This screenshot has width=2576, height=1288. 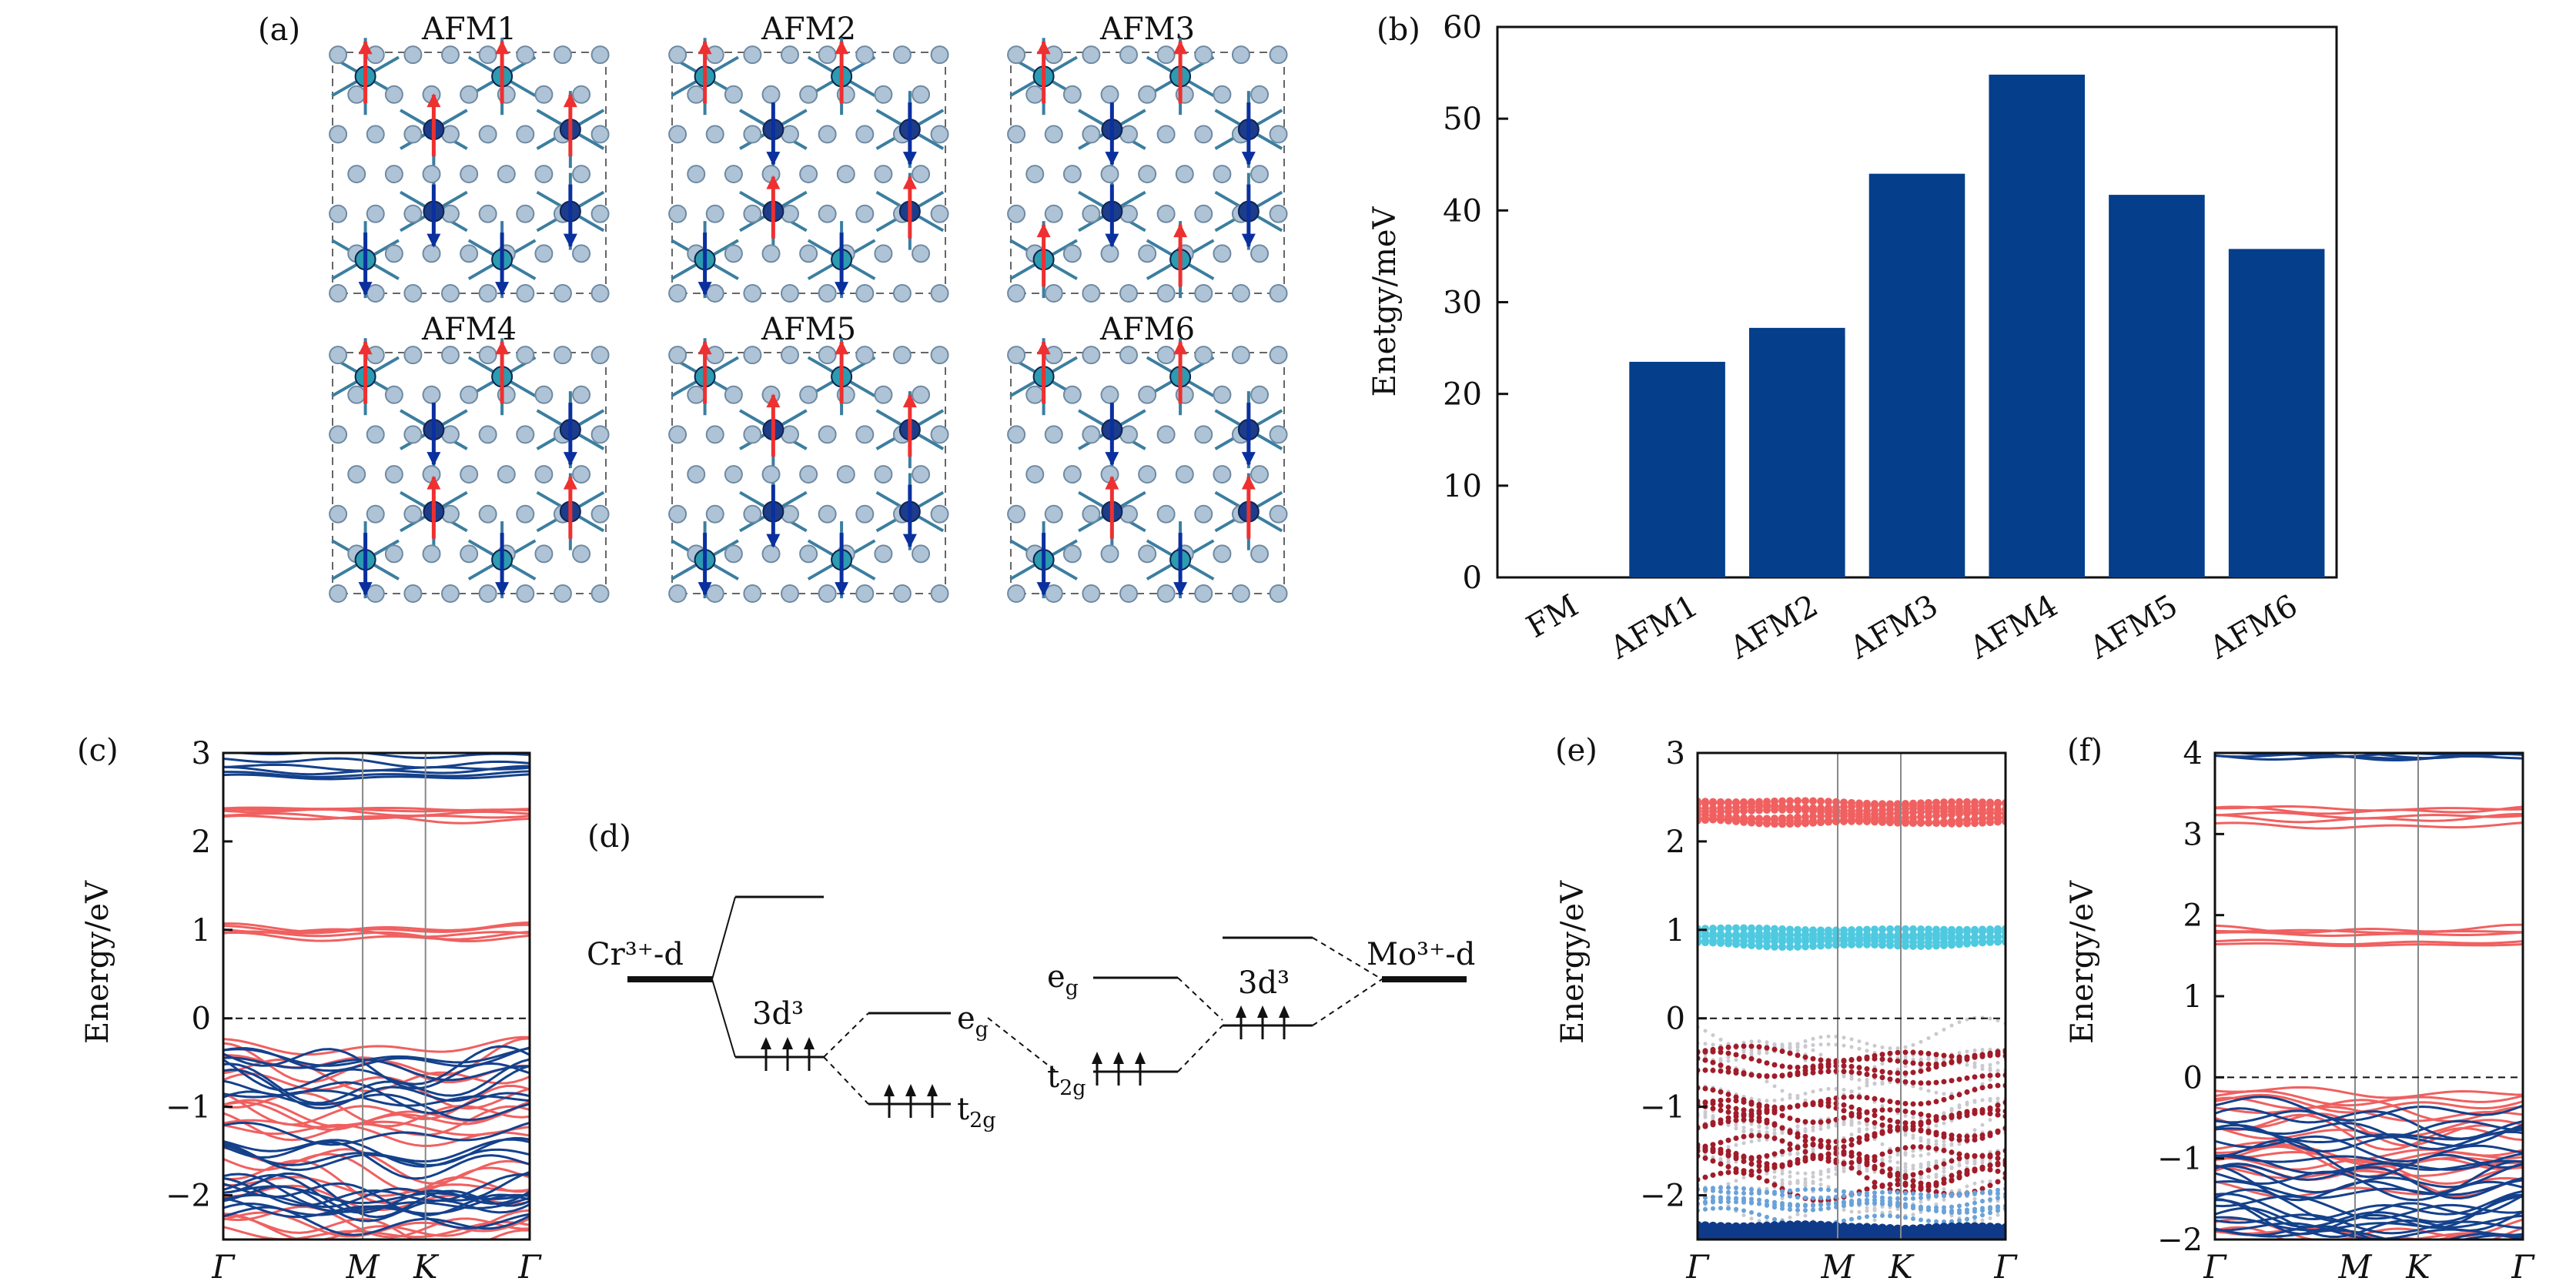 I want to click on bar-category-label: AFM2, so click(x=1774, y=627).